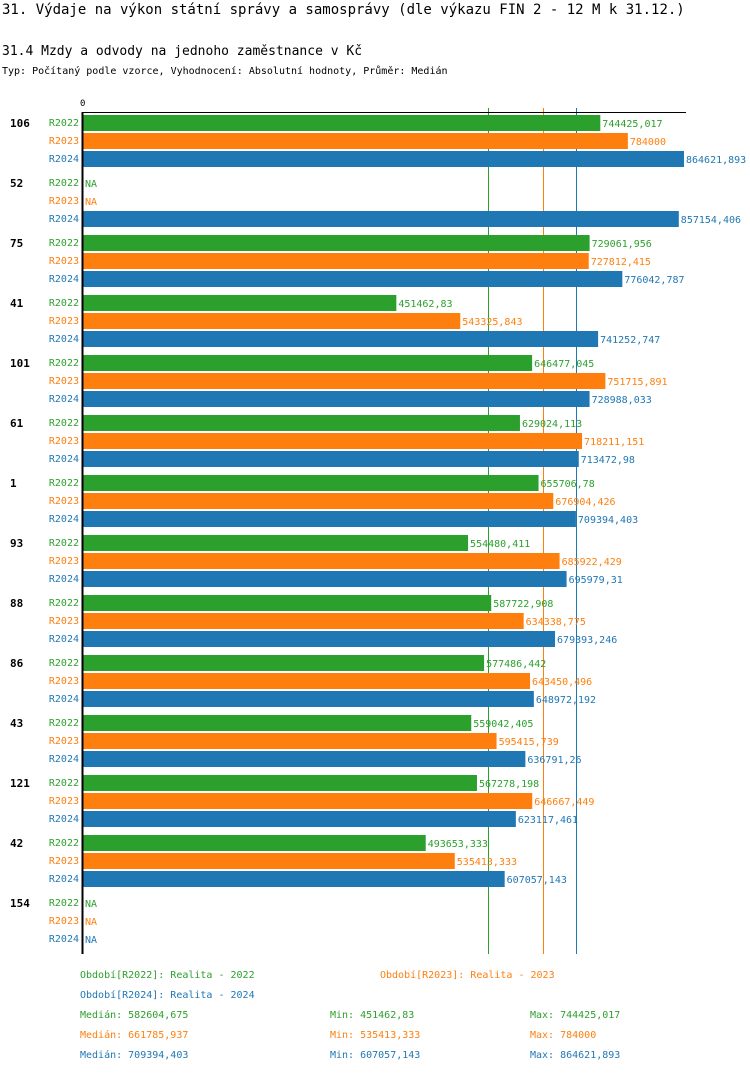 This screenshot has width=750, height=1074. What do you see at coordinates (20, 903) in the screenshot?
I see `category-label: 154` at bounding box center [20, 903].